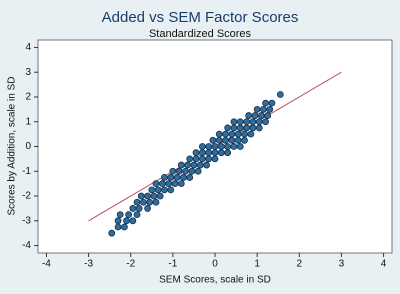 This screenshot has width=400, height=294. What do you see at coordinates (172, 264) in the screenshot?
I see `x-tick-label: -1` at bounding box center [172, 264].